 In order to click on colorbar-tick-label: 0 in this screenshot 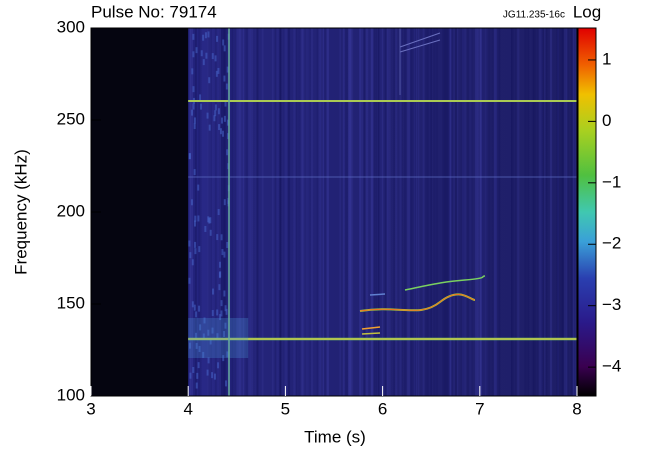, I will do `click(606, 120)`.